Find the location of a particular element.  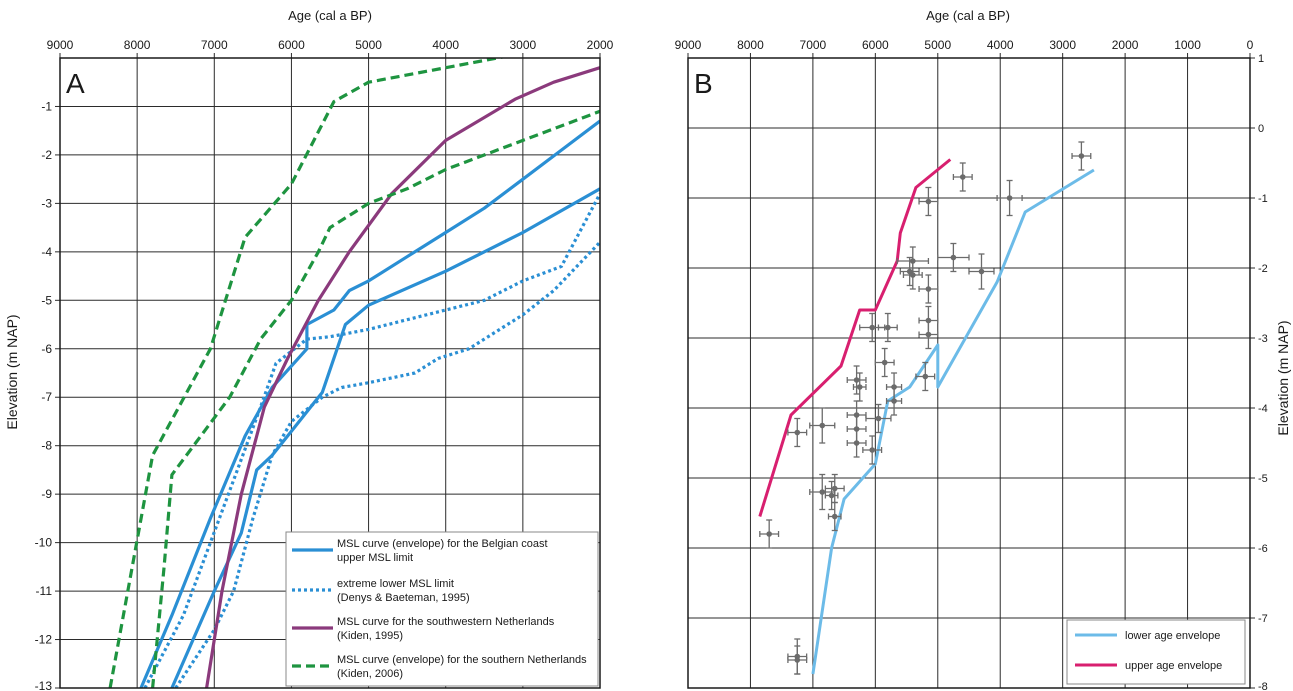

y-tick-label: -3 is located at coordinates (1263, 339).